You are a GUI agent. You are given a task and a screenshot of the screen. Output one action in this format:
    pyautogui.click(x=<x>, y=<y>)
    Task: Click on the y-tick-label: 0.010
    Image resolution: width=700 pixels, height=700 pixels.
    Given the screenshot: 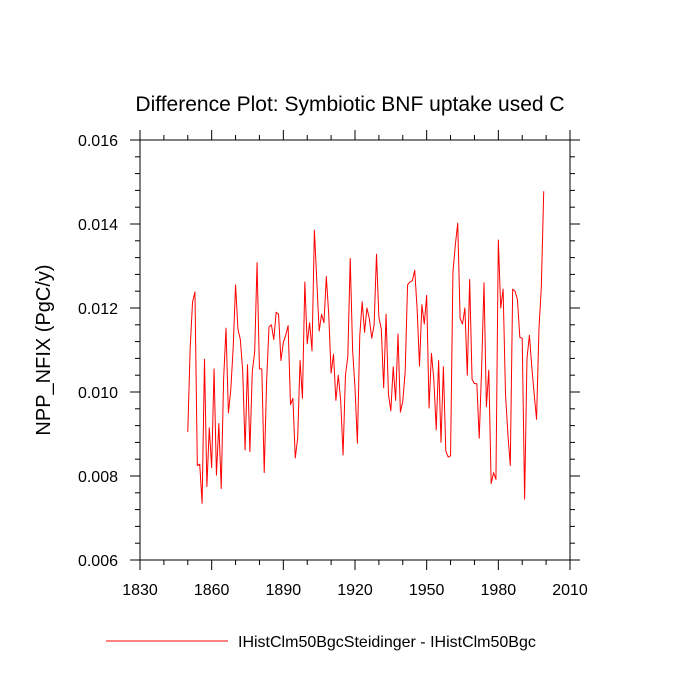 What is the action you would take?
    pyautogui.click(x=98, y=393)
    